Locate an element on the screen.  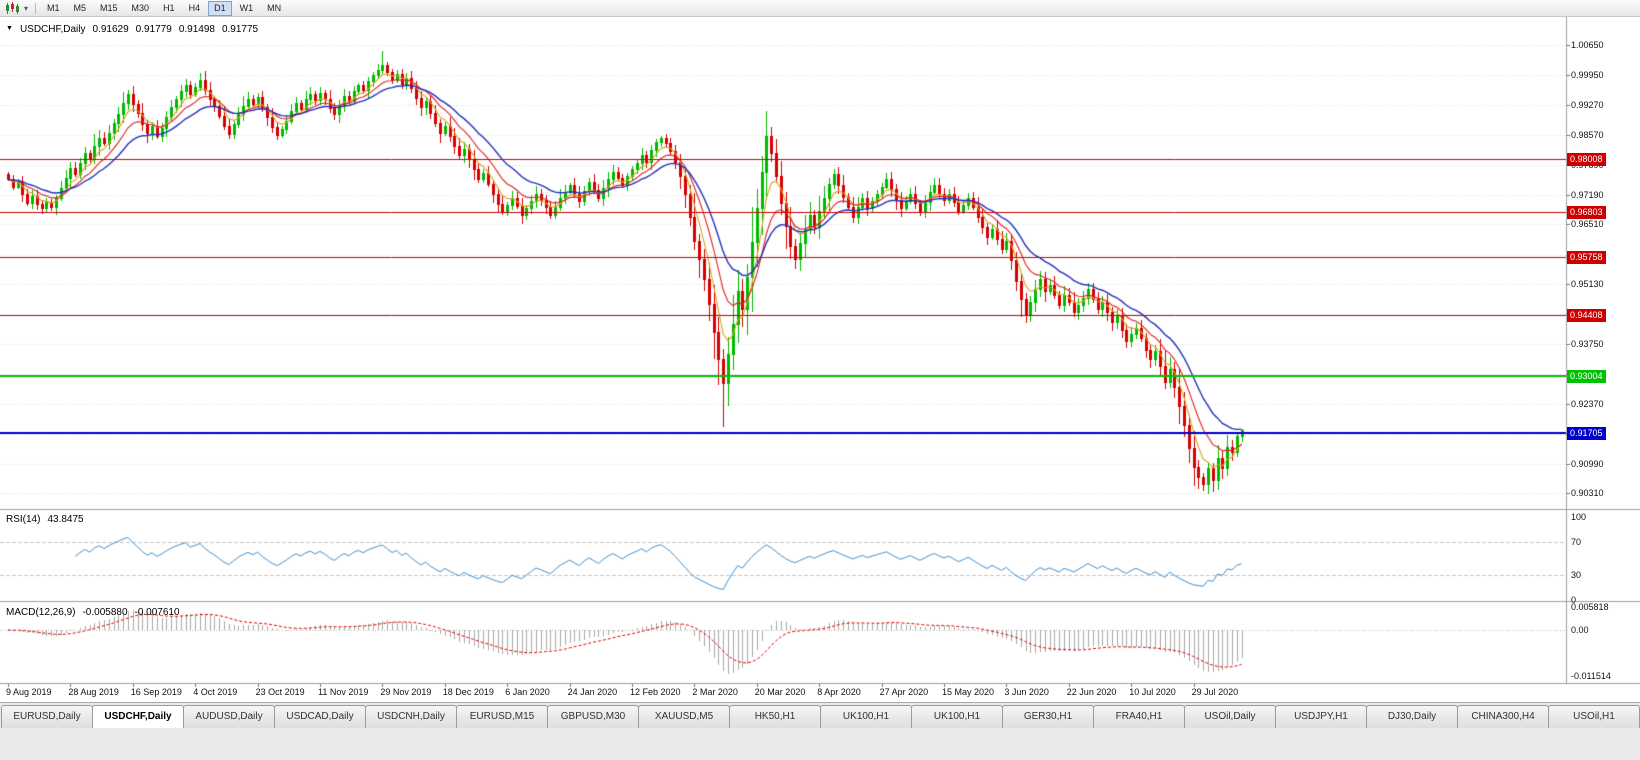
chart-open-value: 0.91629 is located at coordinates (110, 29).